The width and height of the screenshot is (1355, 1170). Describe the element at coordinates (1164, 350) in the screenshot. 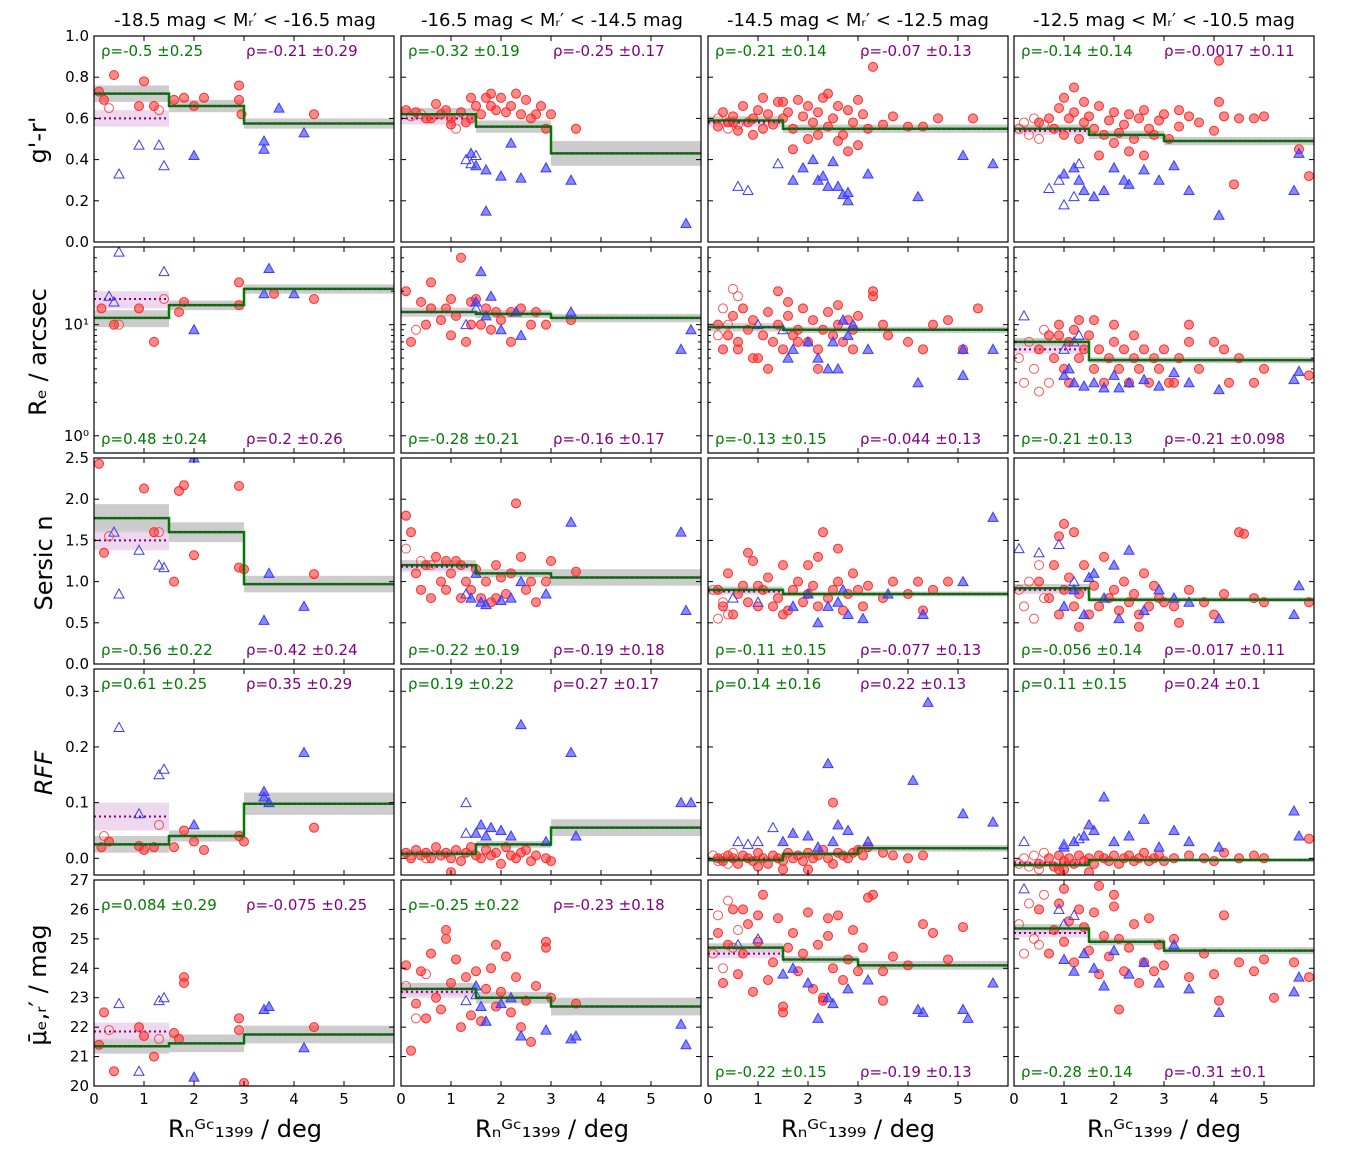

I see `panel: ρ=-0.21 ±0.13 ρ=-0.21 ±0.098` at that location.